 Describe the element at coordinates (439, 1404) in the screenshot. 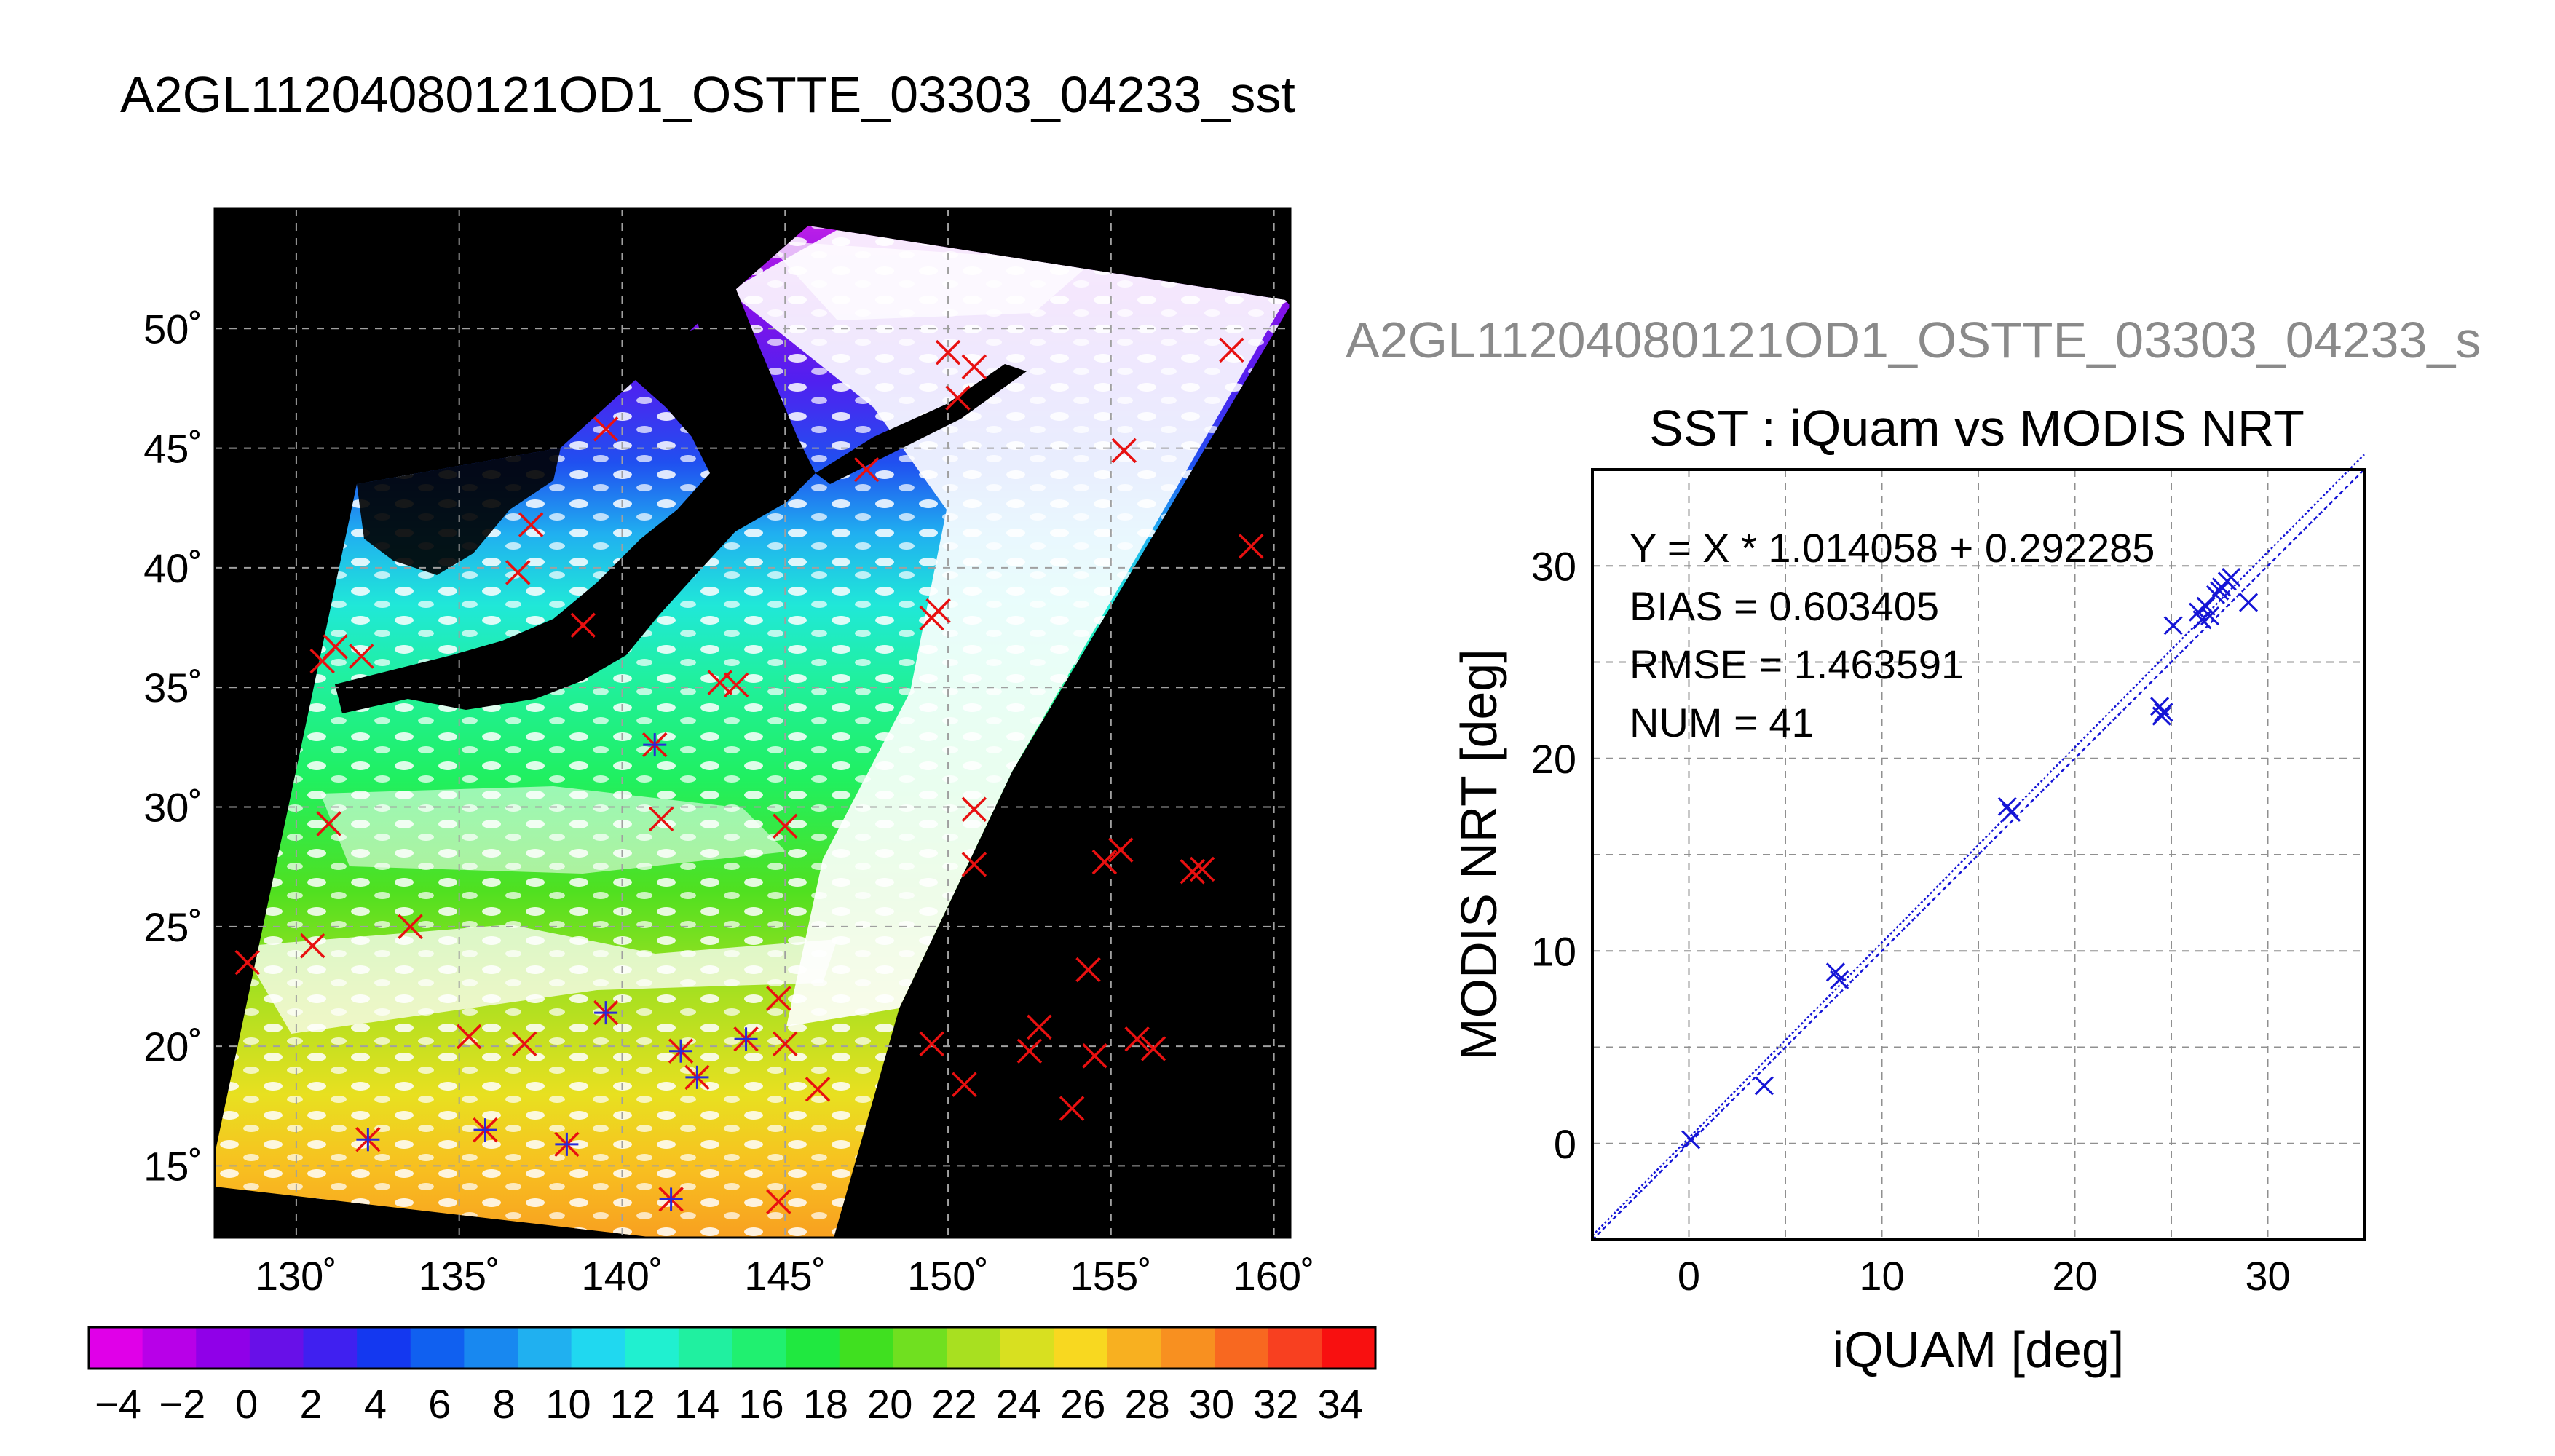

I see `colorbar-label: 6` at that location.